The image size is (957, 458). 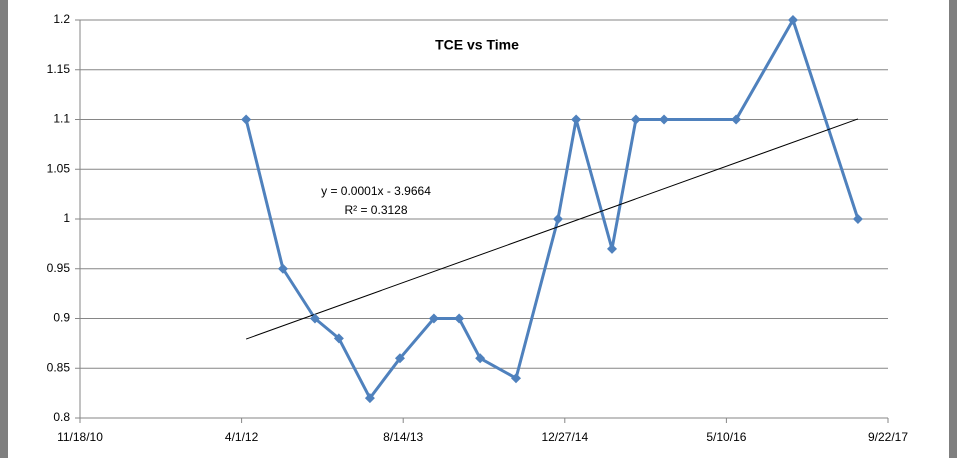 I want to click on y-tick-label: 0.9, so click(x=61, y=318).